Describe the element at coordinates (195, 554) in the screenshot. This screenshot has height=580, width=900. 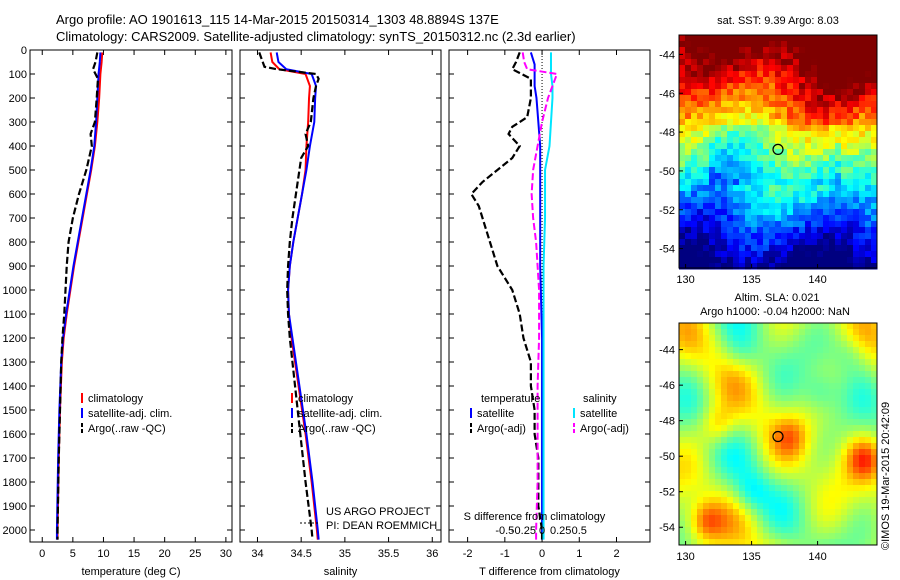
I see `x-tick-label: 25` at that location.